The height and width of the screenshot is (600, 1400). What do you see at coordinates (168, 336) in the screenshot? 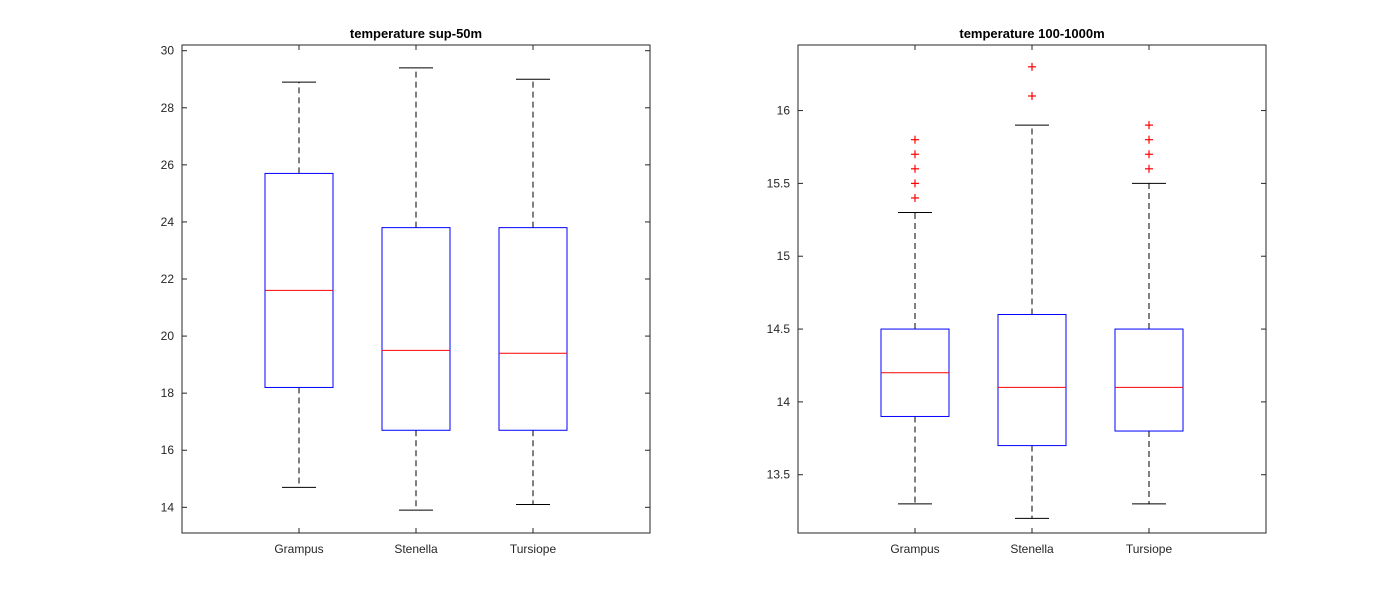
I see `y-tick-label: 20` at bounding box center [168, 336].